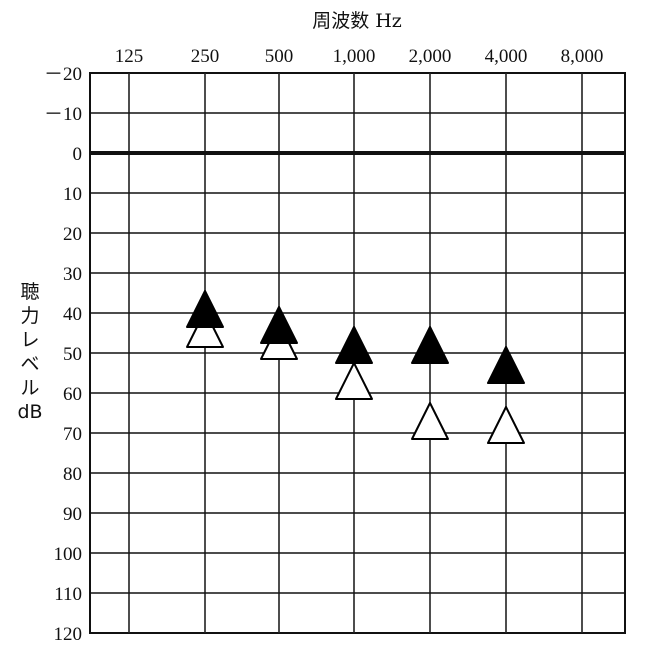 The image size is (652, 650). What do you see at coordinates (29, 292) in the screenshot?
I see `y-axis-title-part: 聴` at bounding box center [29, 292].